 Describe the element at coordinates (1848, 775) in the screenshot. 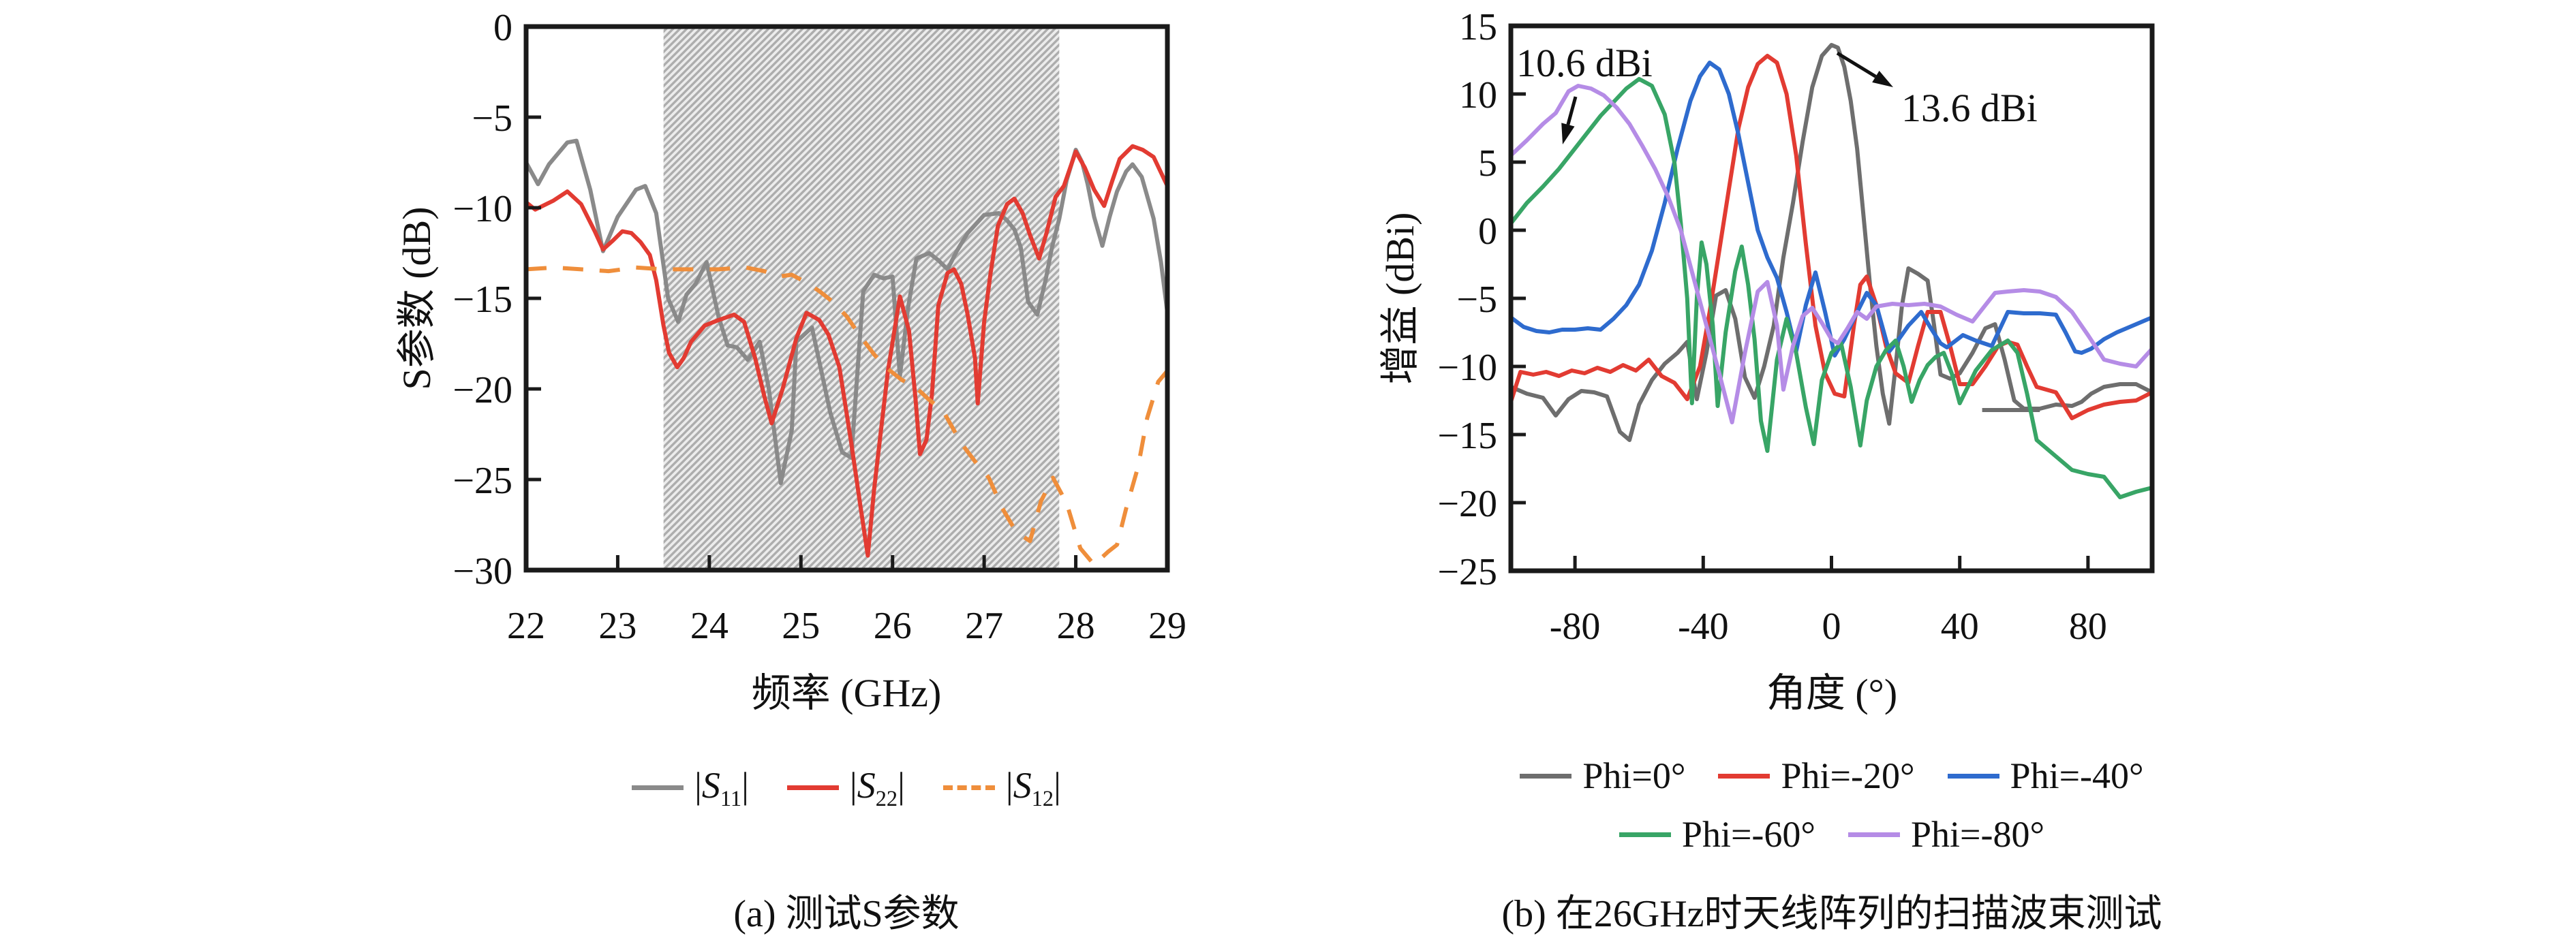

I see `legend-label: Phi=-20°` at that location.